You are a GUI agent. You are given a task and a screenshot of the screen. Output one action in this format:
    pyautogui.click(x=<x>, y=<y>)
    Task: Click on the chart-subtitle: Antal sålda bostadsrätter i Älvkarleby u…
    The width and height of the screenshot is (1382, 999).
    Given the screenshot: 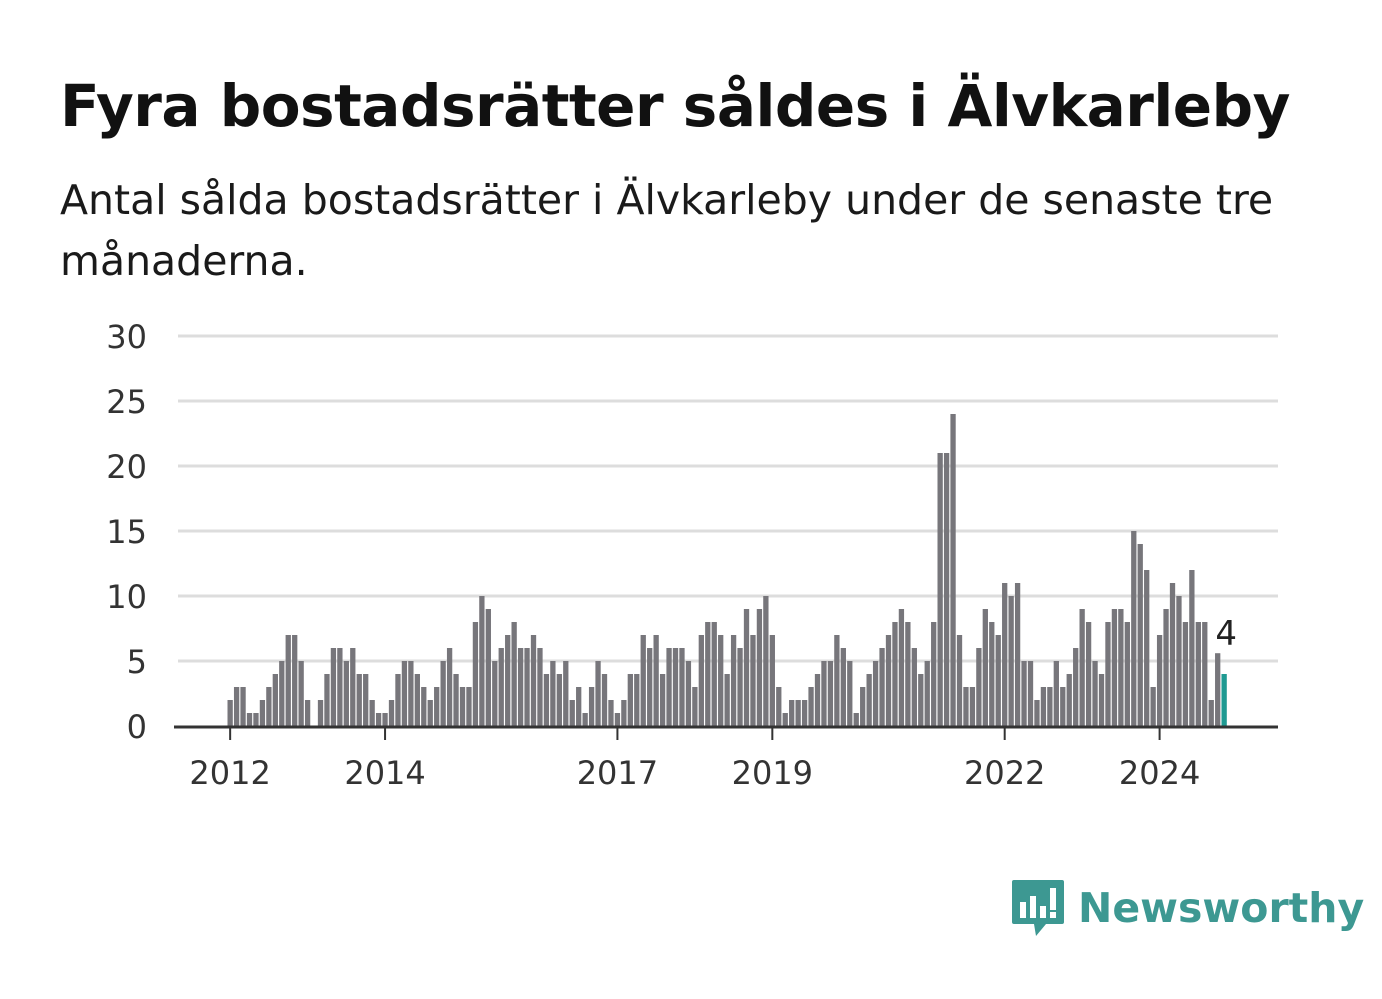 What is the action you would take?
    pyautogui.click(x=667, y=230)
    